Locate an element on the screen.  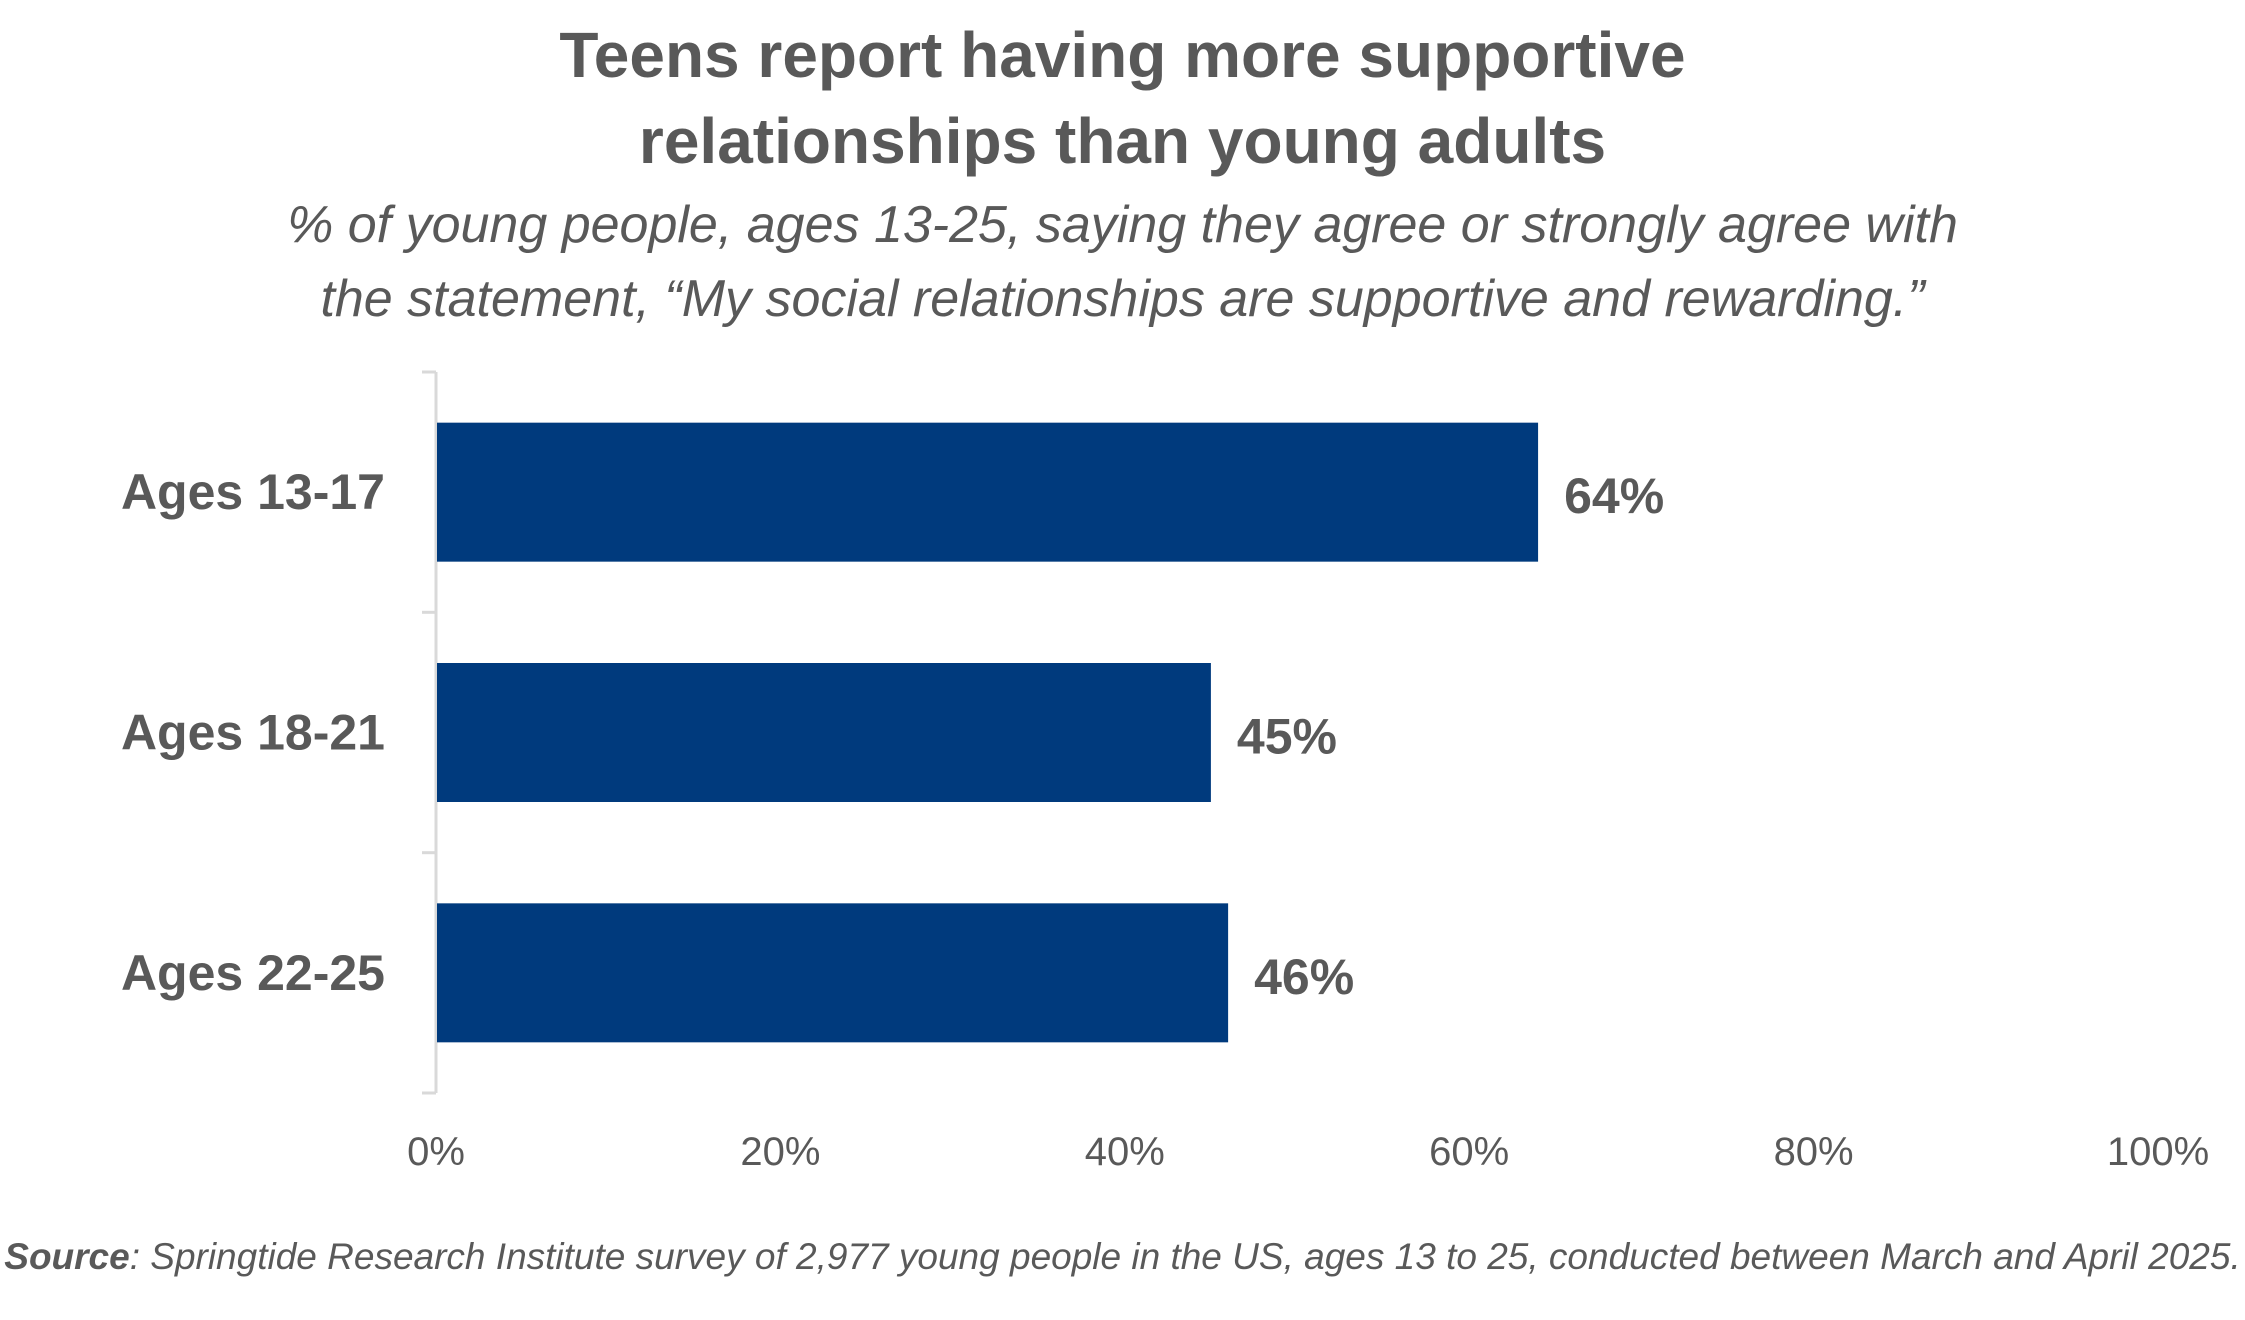
source-label: Source is located at coordinates (67, 1256).